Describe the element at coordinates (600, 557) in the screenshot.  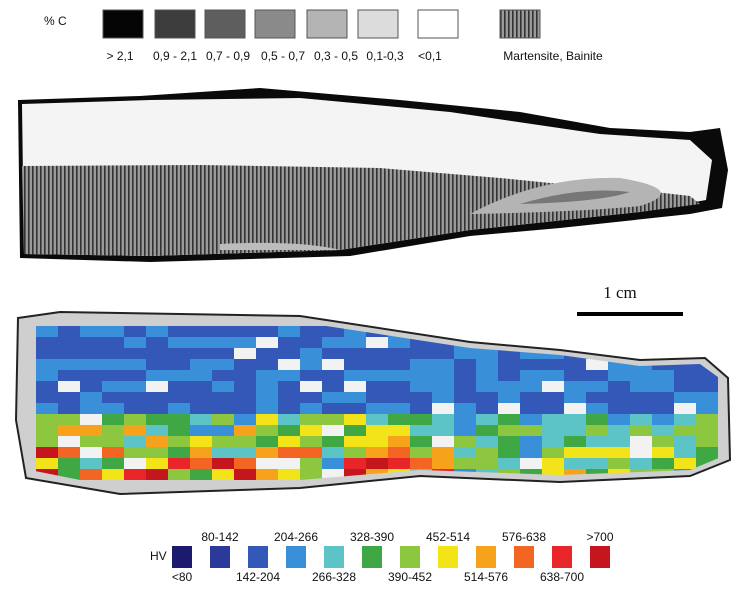
I see `hardness-swatch` at that location.